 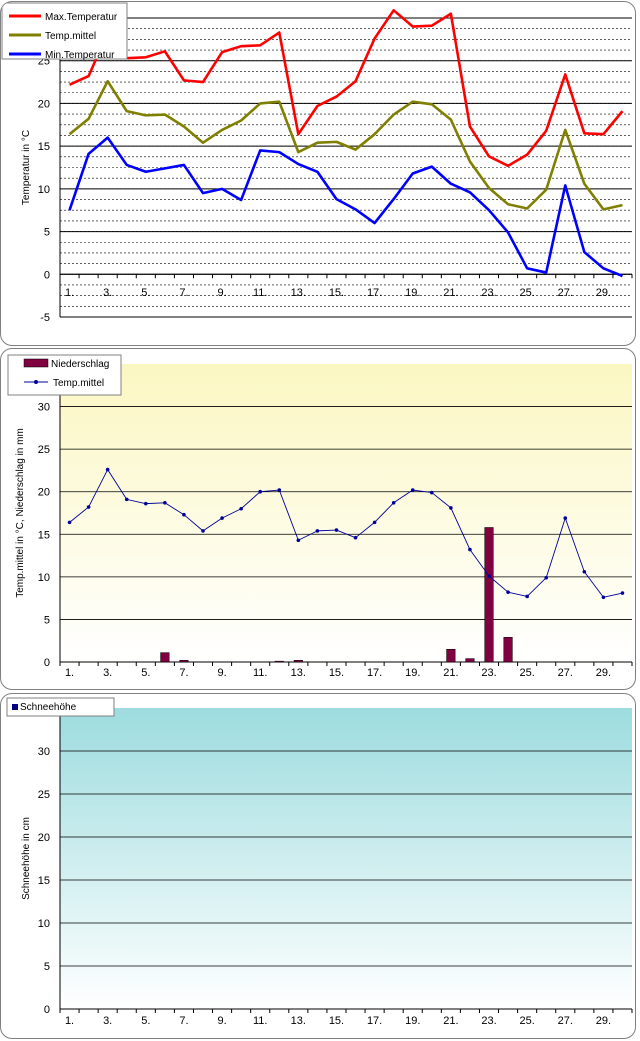 What do you see at coordinates (78, 383) in the screenshot?
I see `legend-label: Temp.mittel` at bounding box center [78, 383].